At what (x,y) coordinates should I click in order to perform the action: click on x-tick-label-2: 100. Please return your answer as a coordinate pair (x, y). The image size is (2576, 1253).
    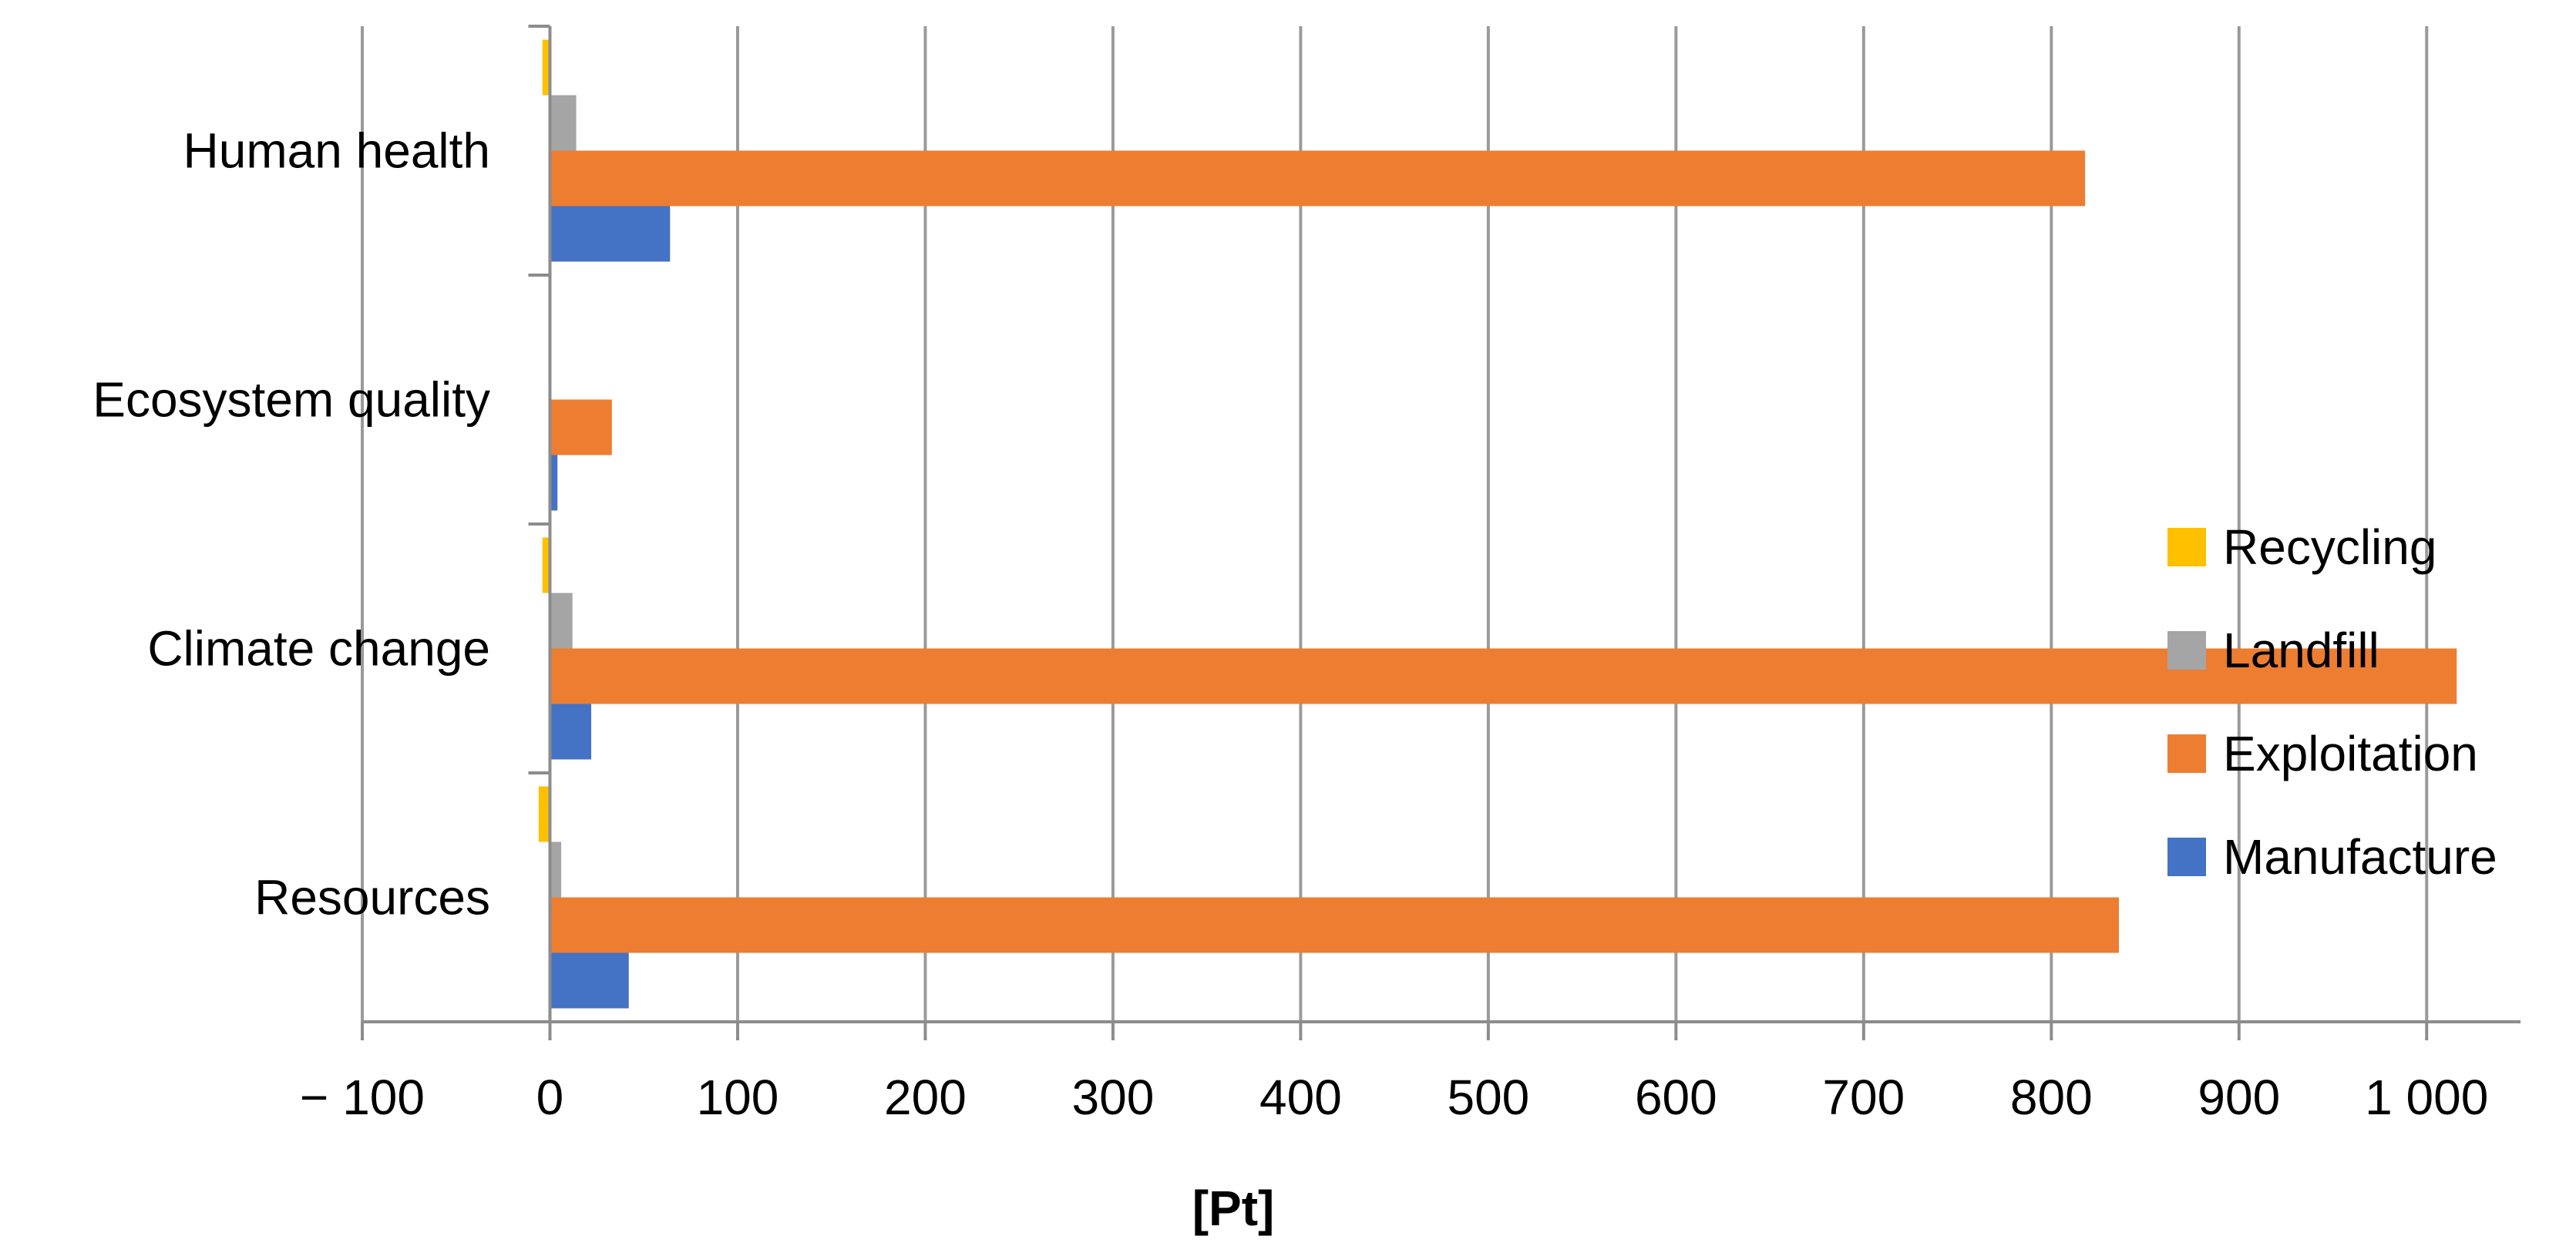
    Looking at the image, I should click on (738, 1097).